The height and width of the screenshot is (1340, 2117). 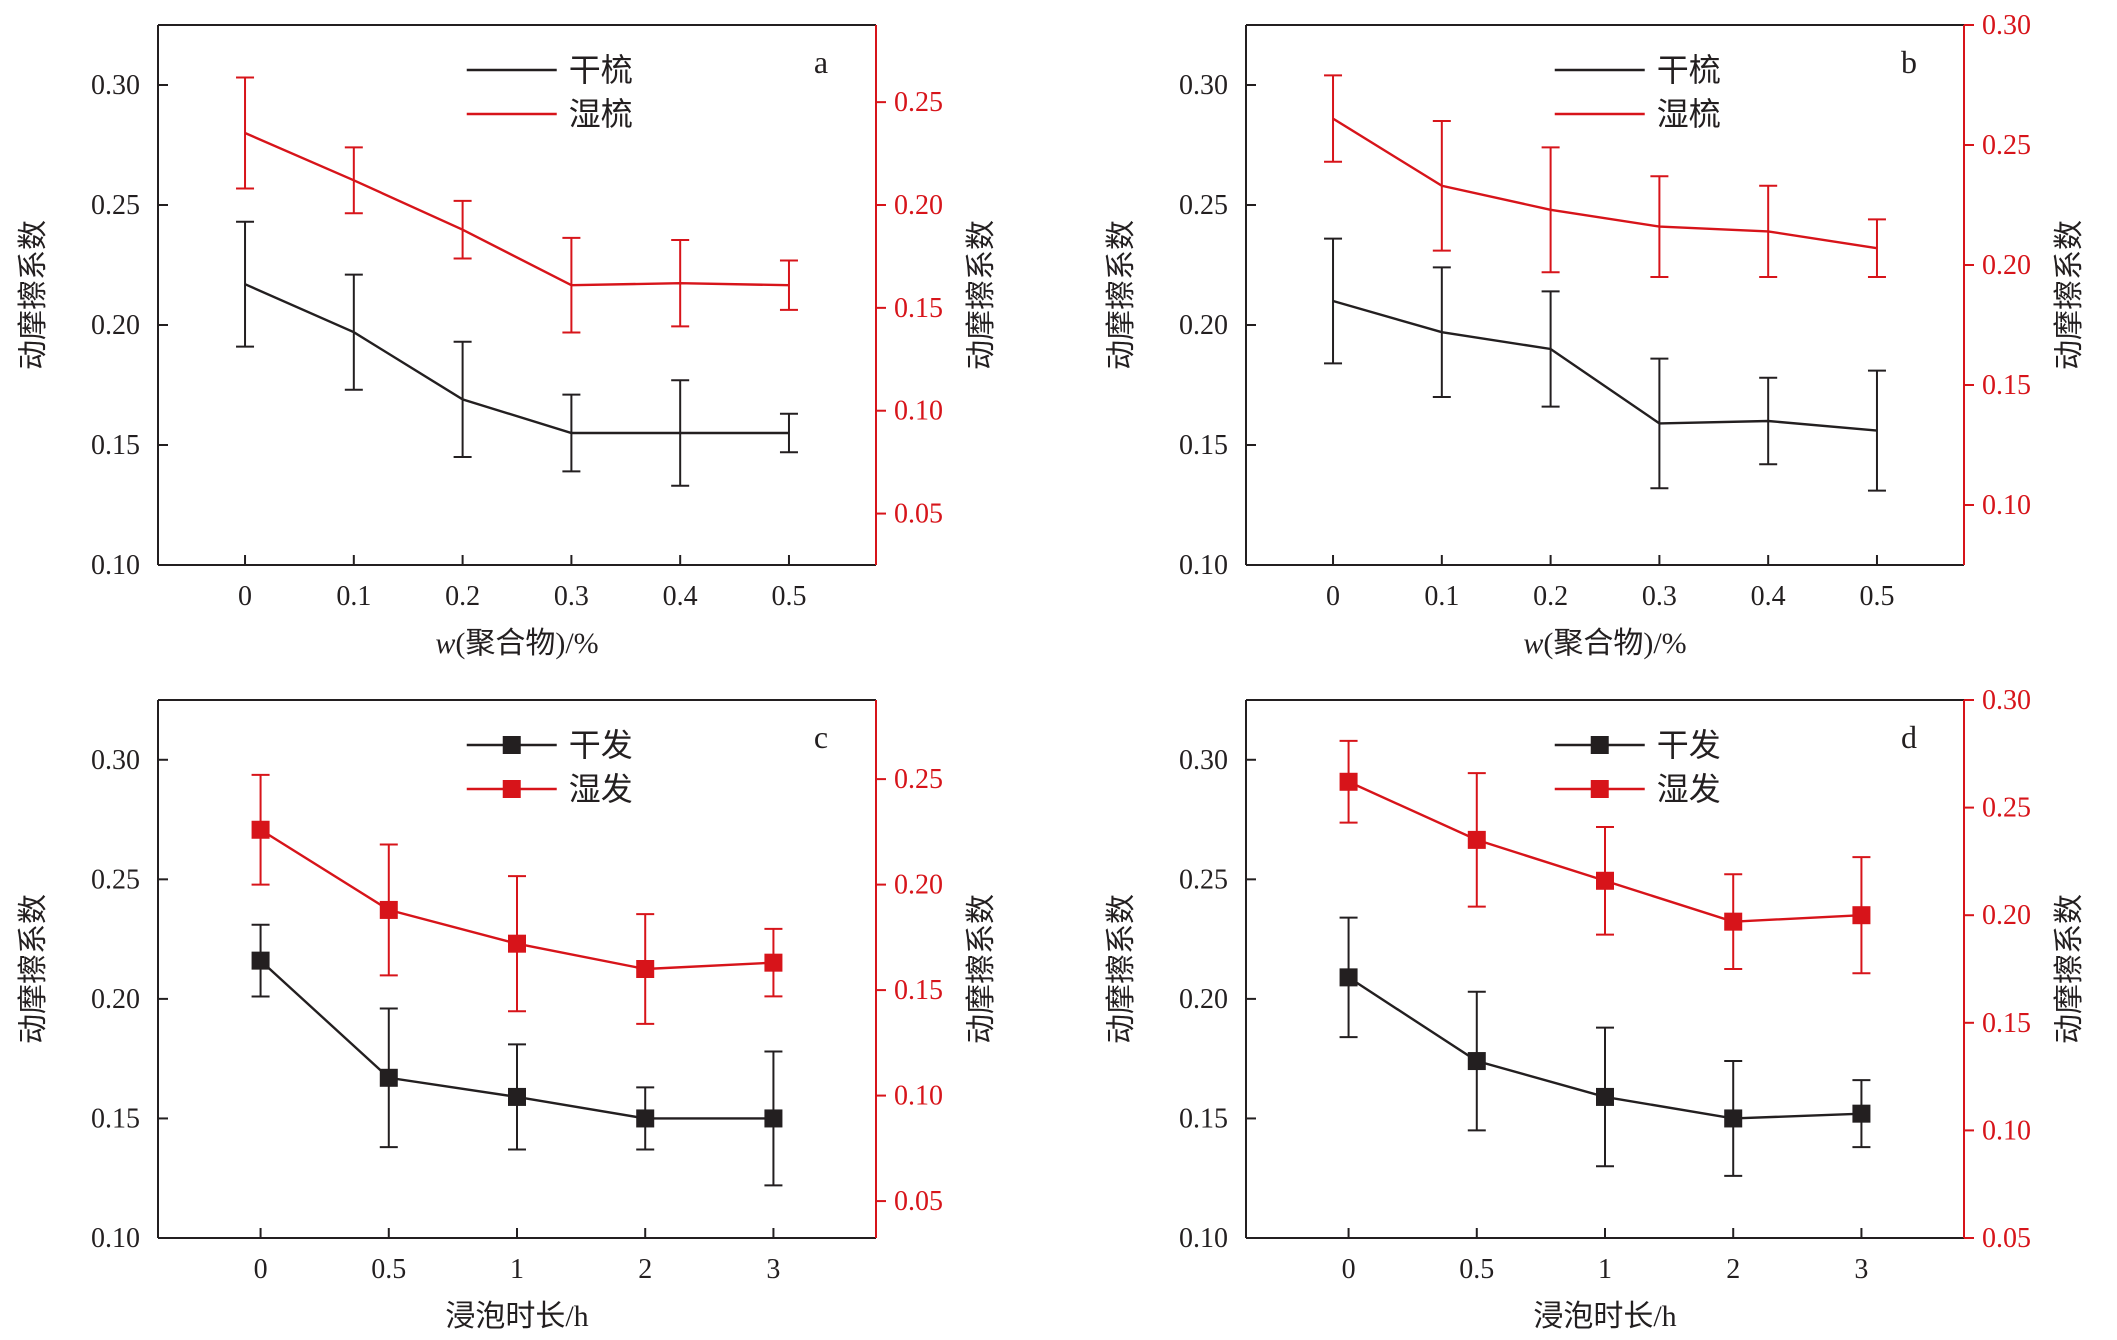 What do you see at coordinates (517, 1269) in the screenshot?
I see `x-tick-label: 1` at bounding box center [517, 1269].